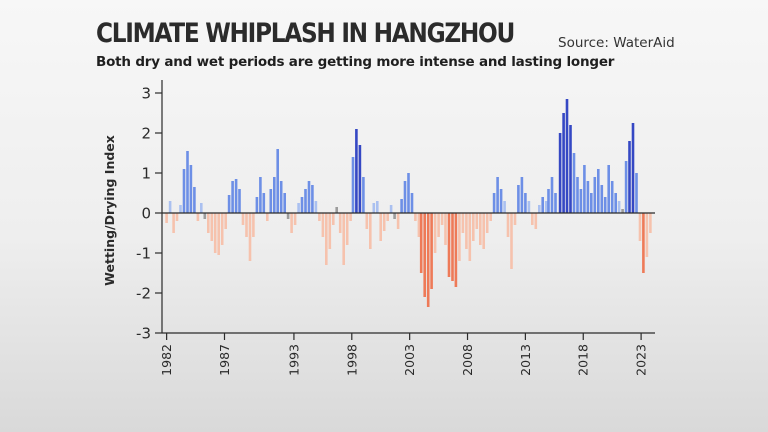 This screenshot has height=432, width=768. What do you see at coordinates (409, 360) in the screenshot?
I see `x-tick-label: 2003` at bounding box center [409, 360].